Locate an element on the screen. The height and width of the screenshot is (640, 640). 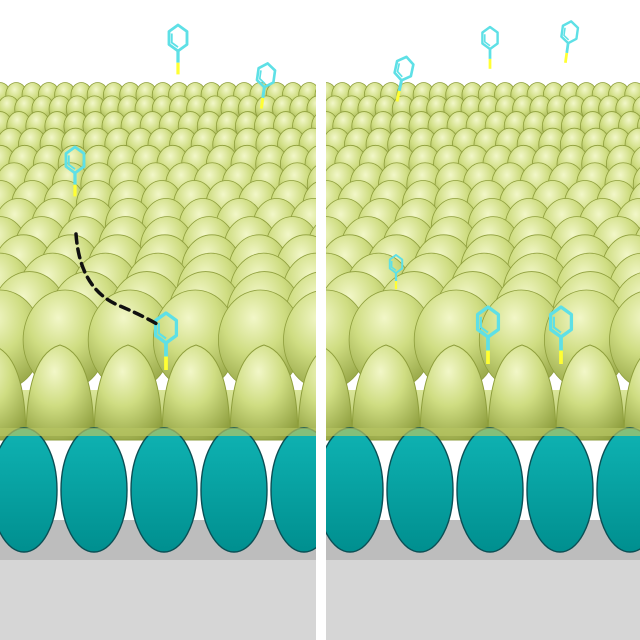
panel-divider is located at coordinates (321, 320).